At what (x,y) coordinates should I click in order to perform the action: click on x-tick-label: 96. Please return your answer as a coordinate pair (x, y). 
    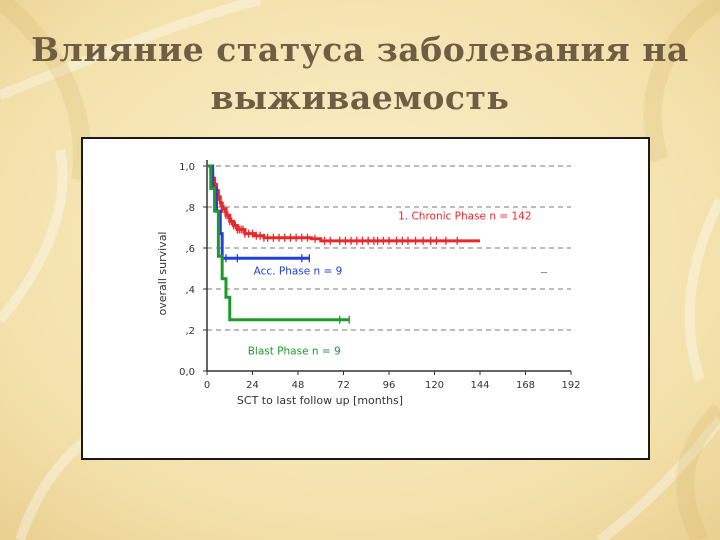
    Looking at the image, I should click on (389, 385).